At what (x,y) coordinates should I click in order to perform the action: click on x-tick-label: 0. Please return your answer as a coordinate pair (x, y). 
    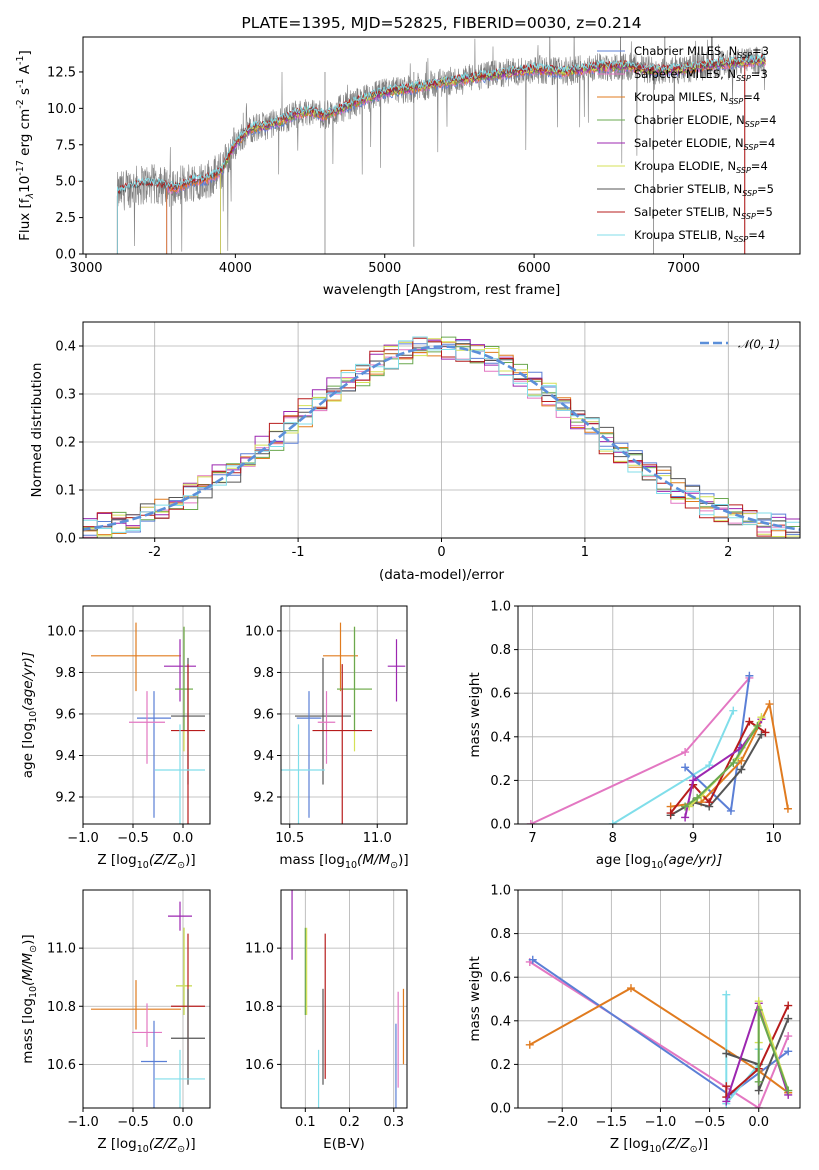
    Looking at the image, I should click on (441, 552).